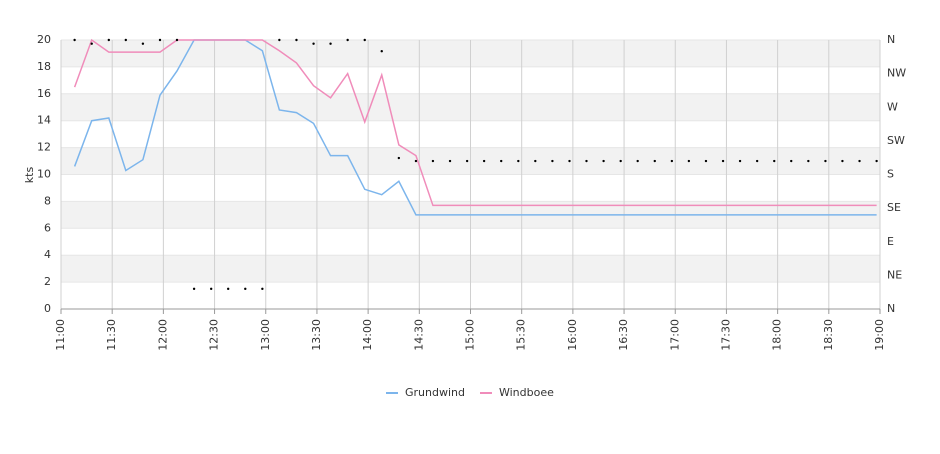  I want to click on y-tick-label: 18, so click(44, 66).